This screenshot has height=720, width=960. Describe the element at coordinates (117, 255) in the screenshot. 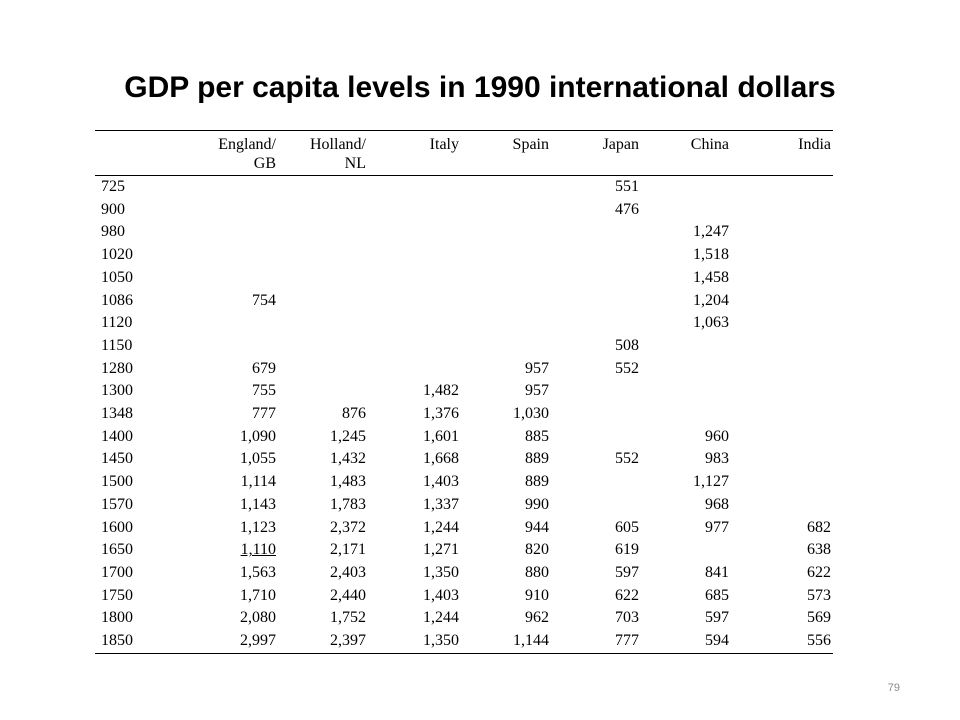

I see `year-cell: 1020` at that location.